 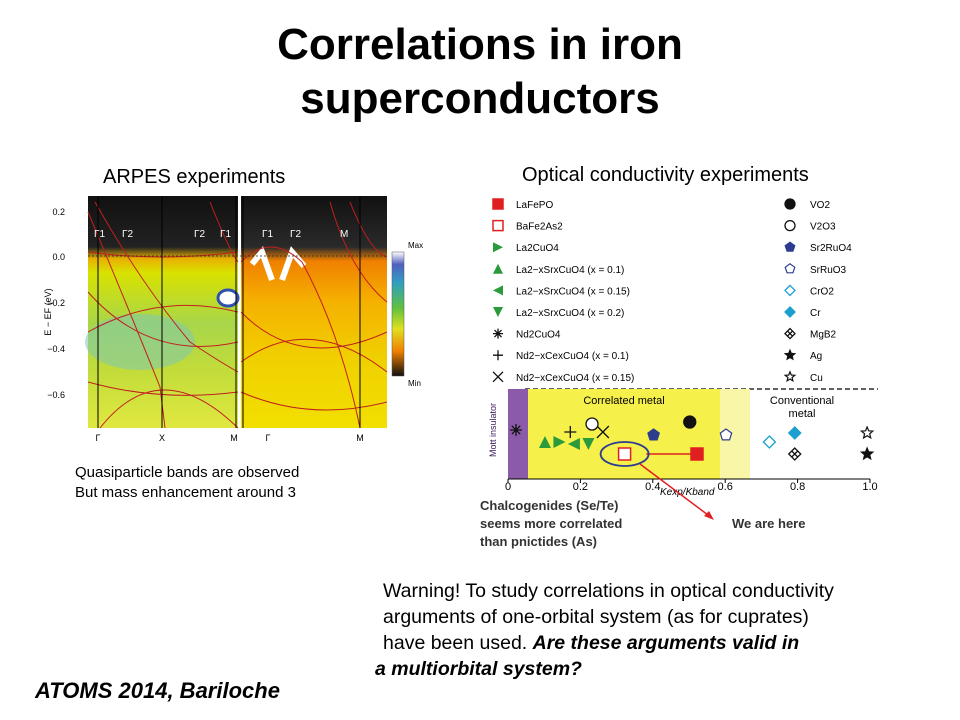 I want to click on arpes-note-line-2: But mass enhancement around 3, so click(x=185, y=492).